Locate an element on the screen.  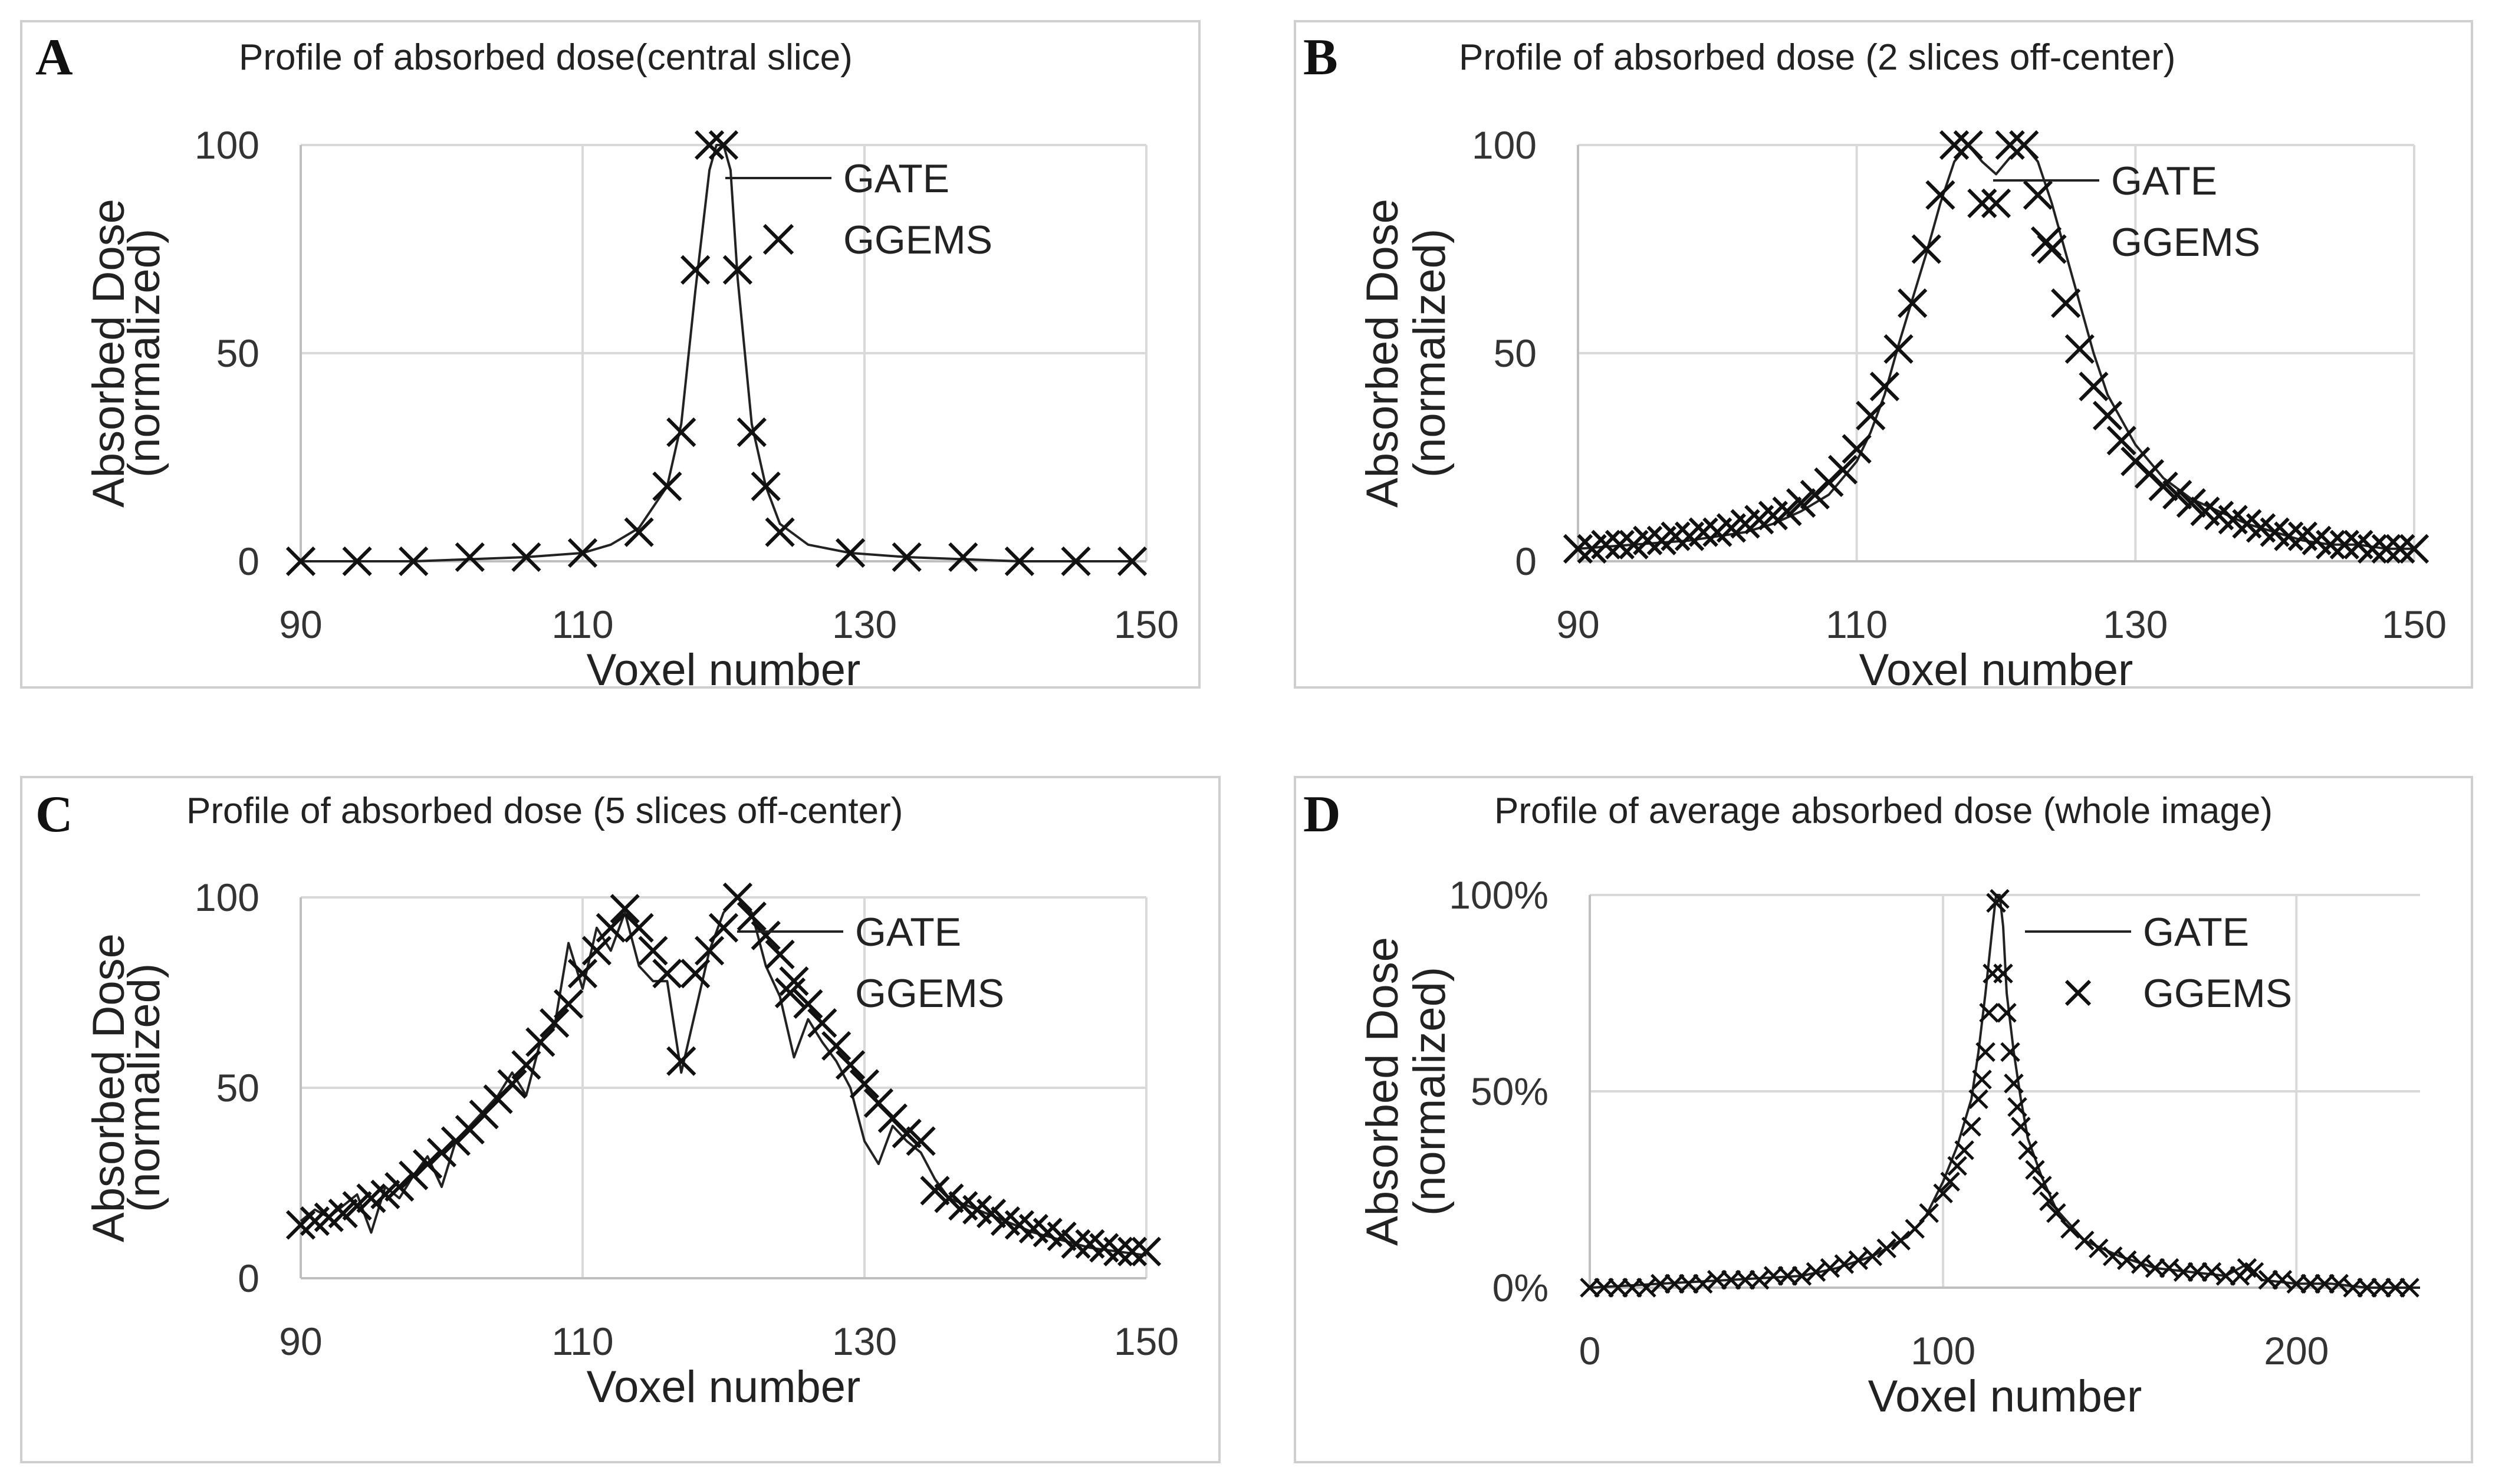
panel-letter: B is located at coordinates (1320, 57).